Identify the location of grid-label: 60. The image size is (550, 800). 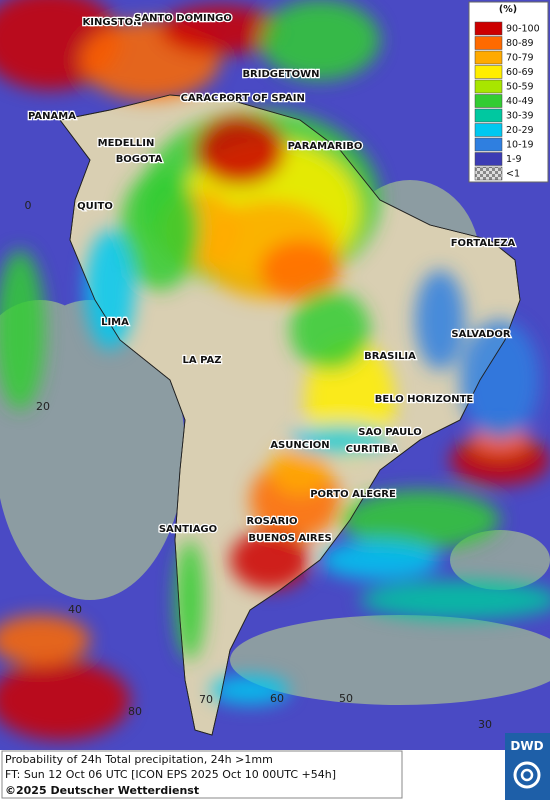
(277, 698).